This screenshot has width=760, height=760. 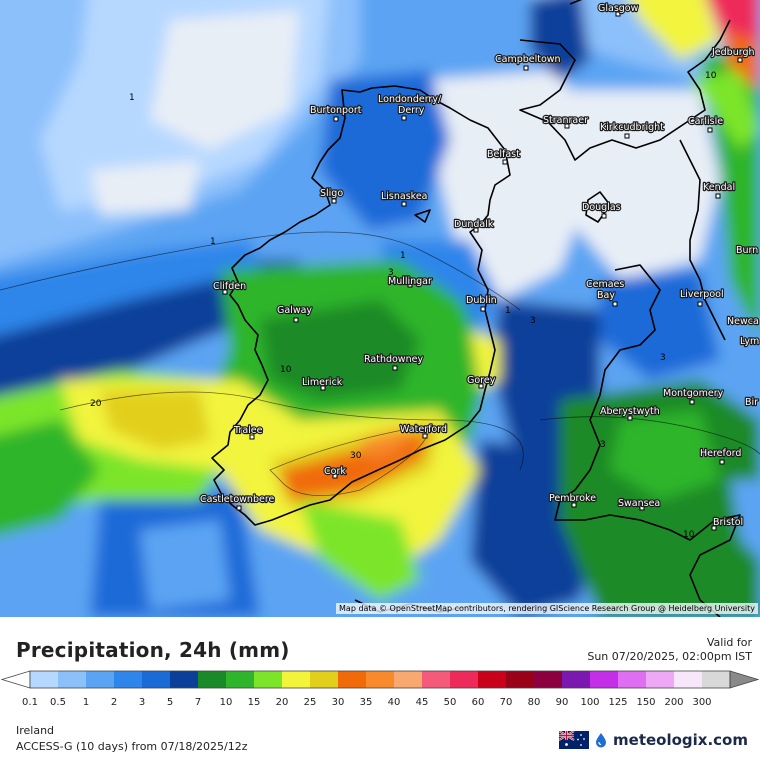 I want to click on city-bay: Bay, so click(x=606, y=295).